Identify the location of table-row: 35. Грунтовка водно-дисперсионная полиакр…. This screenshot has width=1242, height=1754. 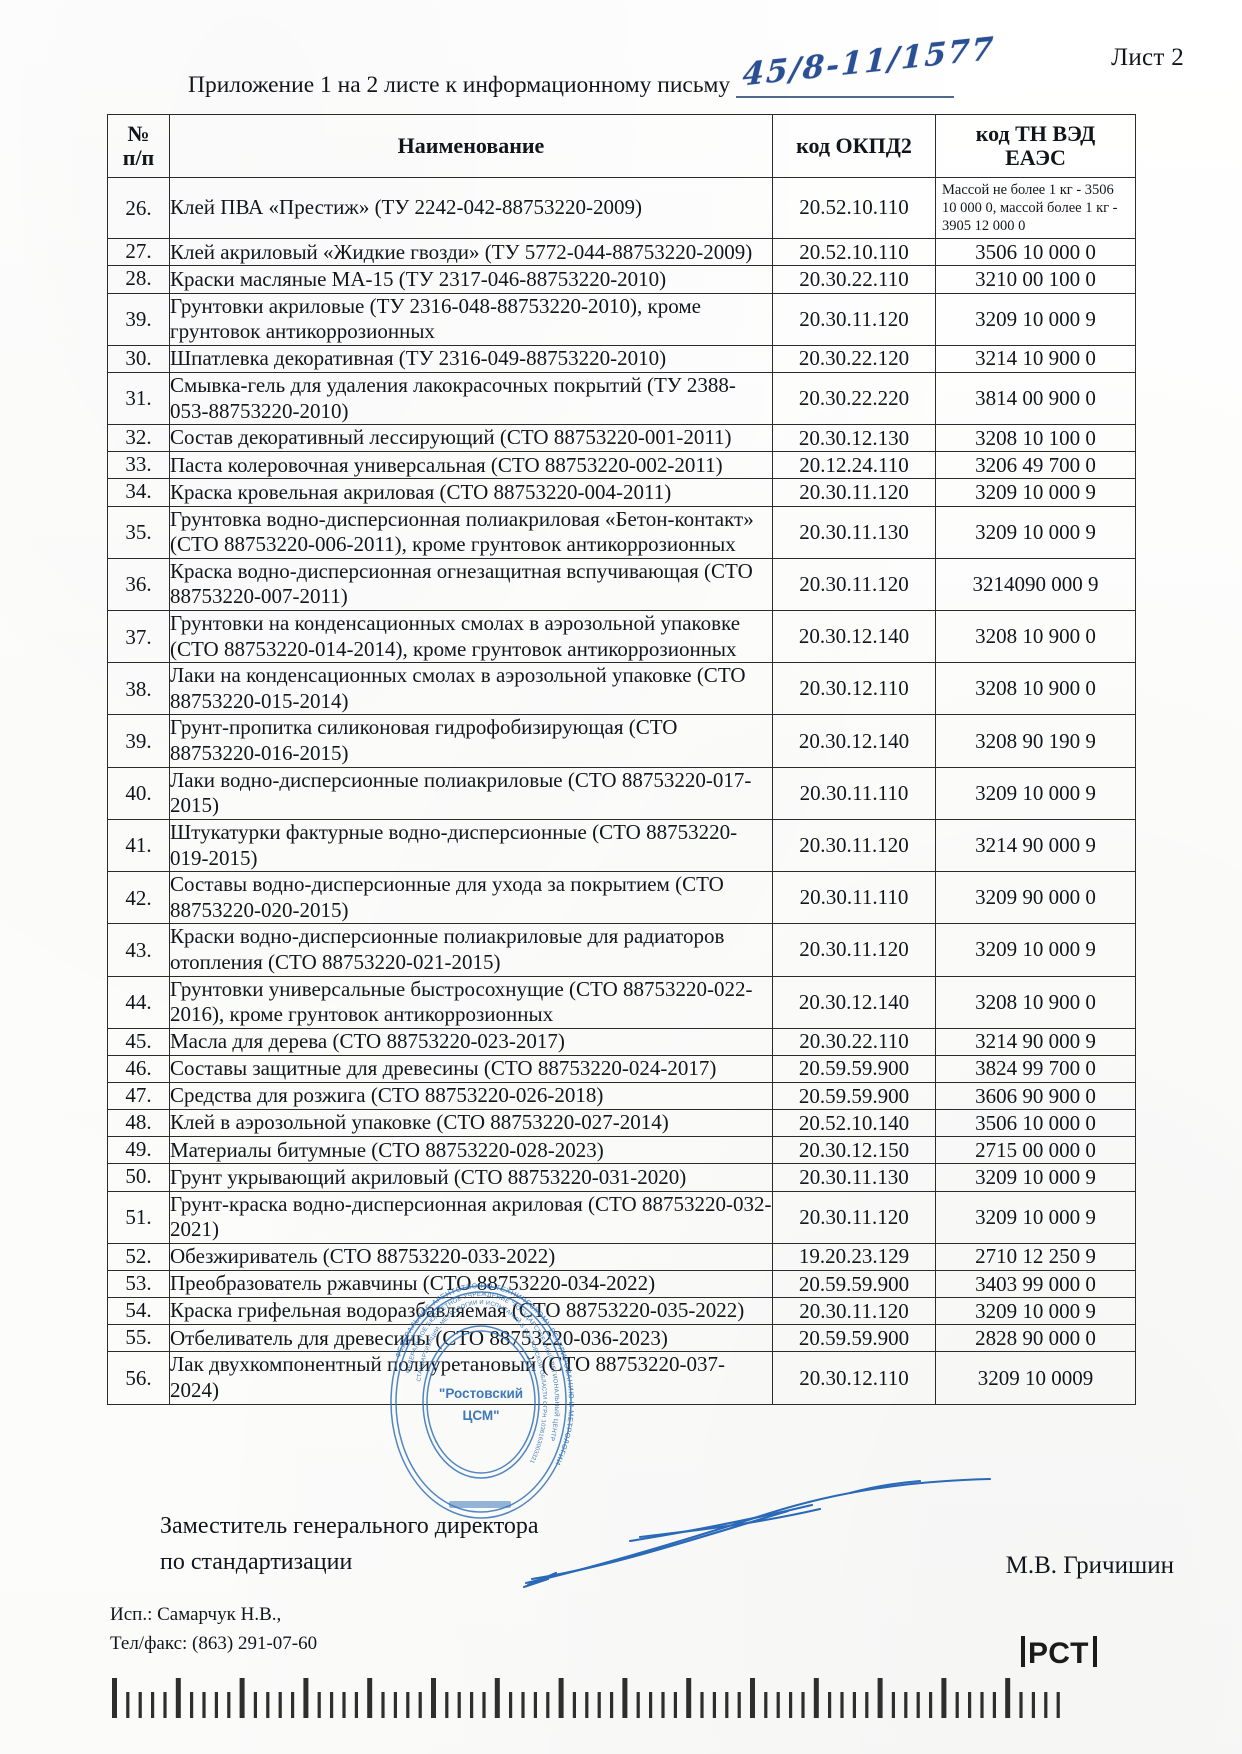
(621, 532).